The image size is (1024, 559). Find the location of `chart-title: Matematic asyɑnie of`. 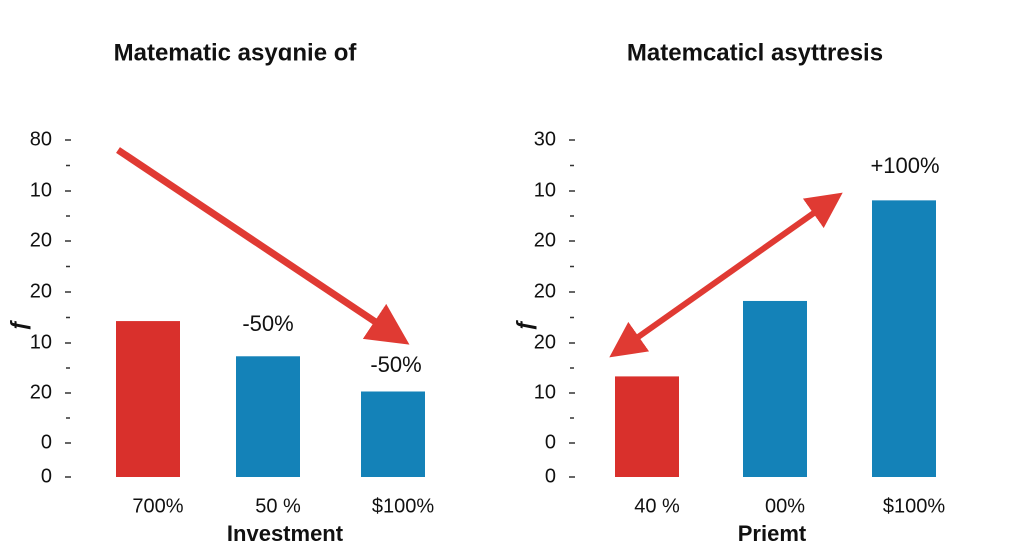

chart-title: Matematic asyɑnie of is located at coordinates (236, 52).